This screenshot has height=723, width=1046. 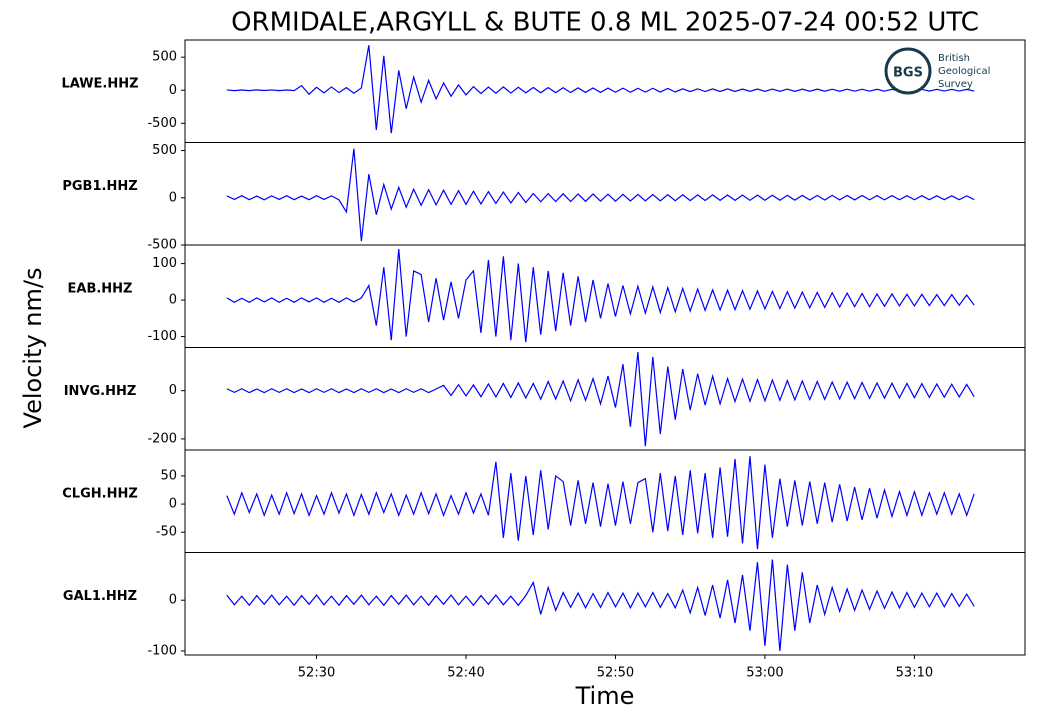 I want to click on logo-text: Survey, so click(x=955, y=84).